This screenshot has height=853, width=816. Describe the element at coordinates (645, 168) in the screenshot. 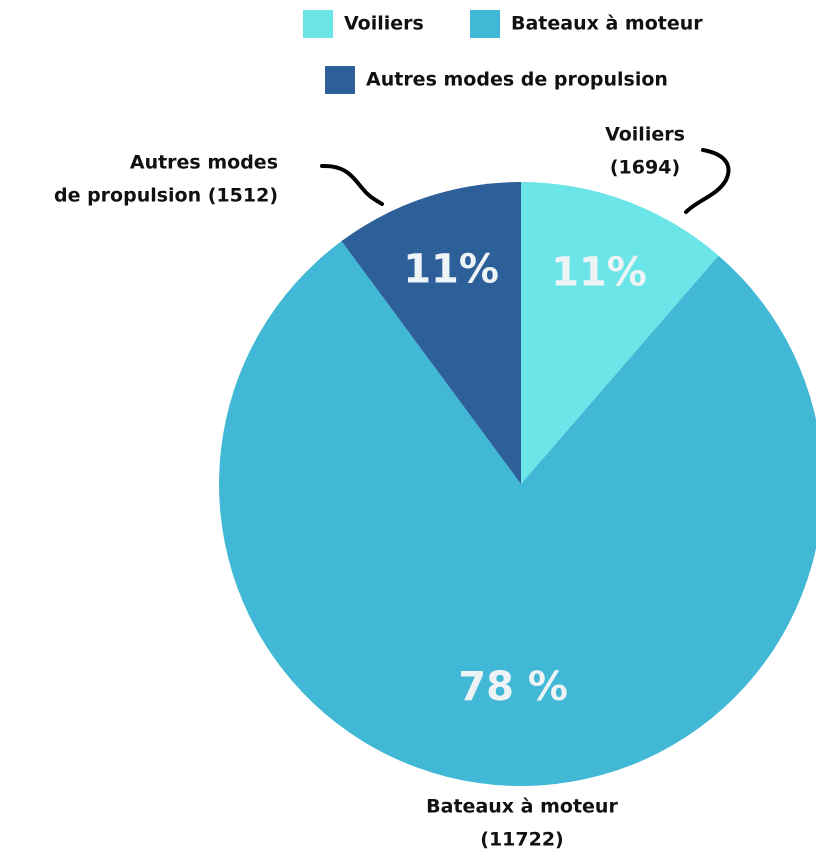

I see `slice-label: (1694)` at that location.